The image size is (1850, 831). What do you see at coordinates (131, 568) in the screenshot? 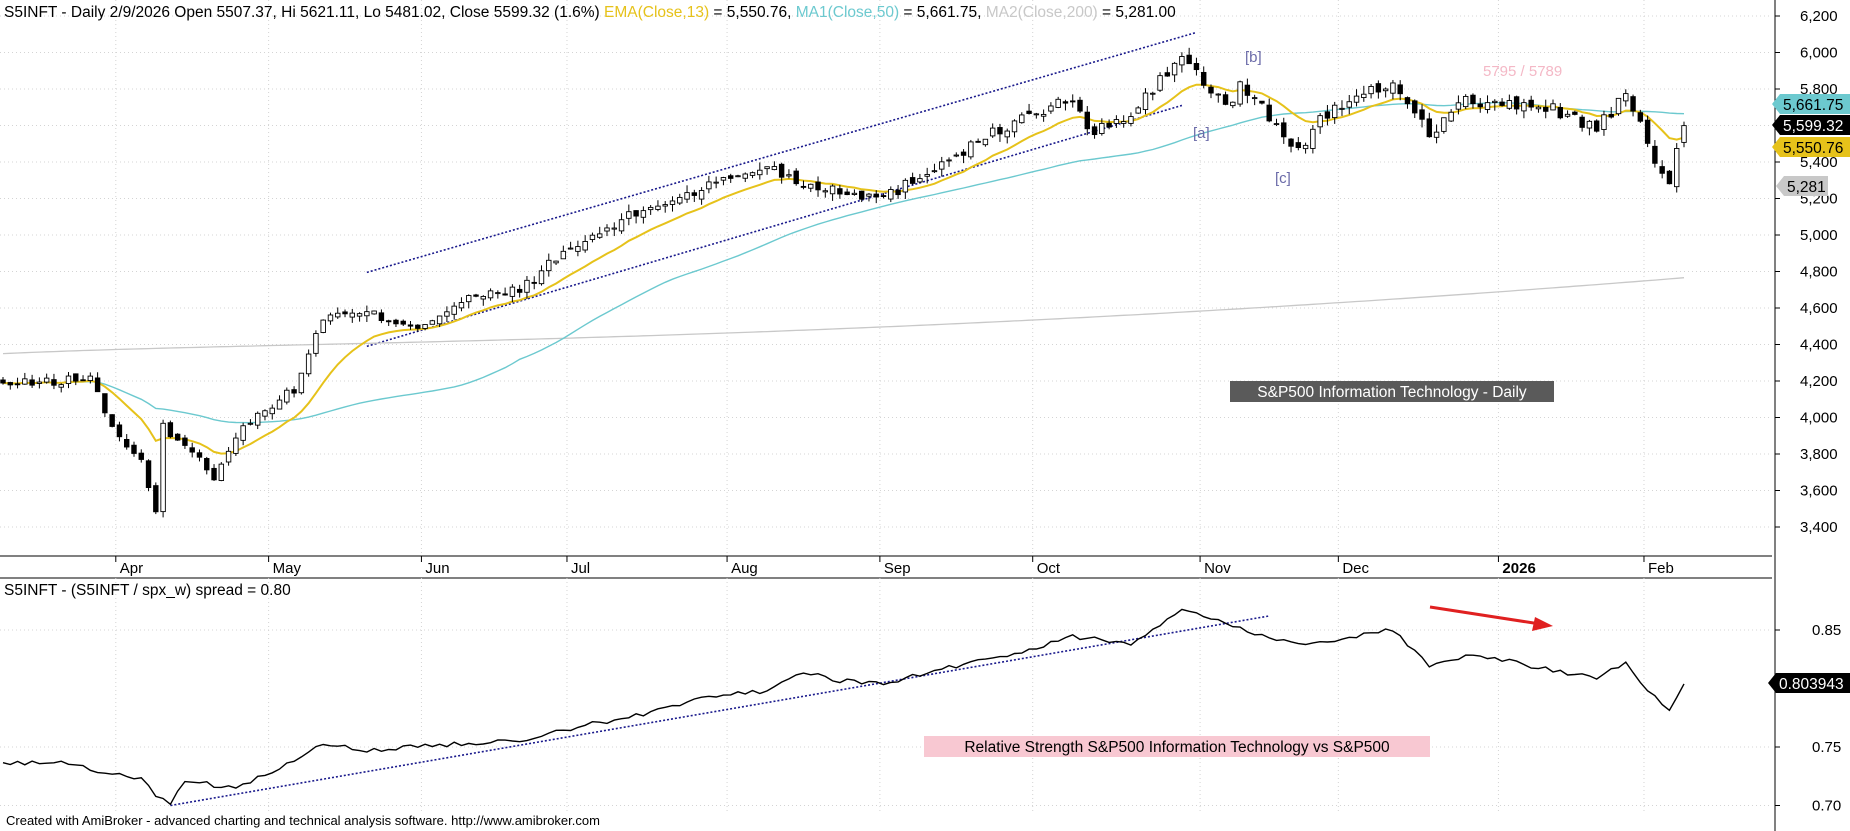
I see `month-label: Apr` at bounding box center [131, 568].